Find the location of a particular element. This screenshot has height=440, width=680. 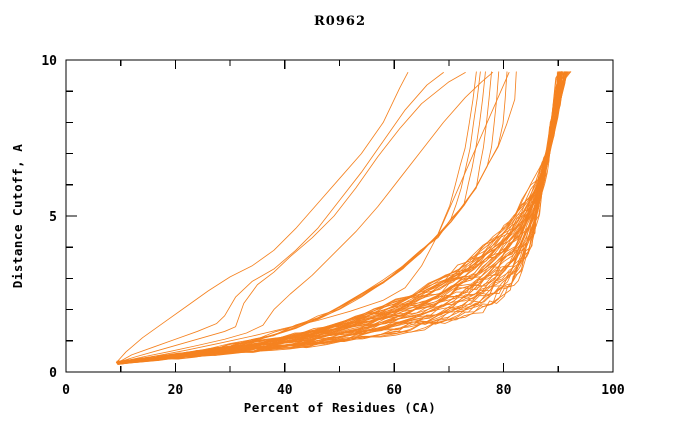

x-tick-label: 60 is located at coordinates (394, 390).